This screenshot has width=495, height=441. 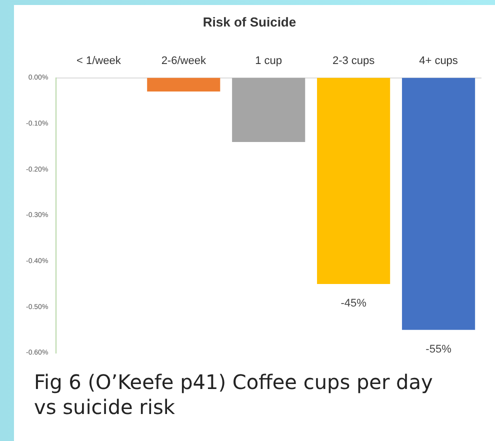 What do you see at coordinates (353, 304) in the screenshot?
I see `data-label: -45%` at bounding box center [353, 304].